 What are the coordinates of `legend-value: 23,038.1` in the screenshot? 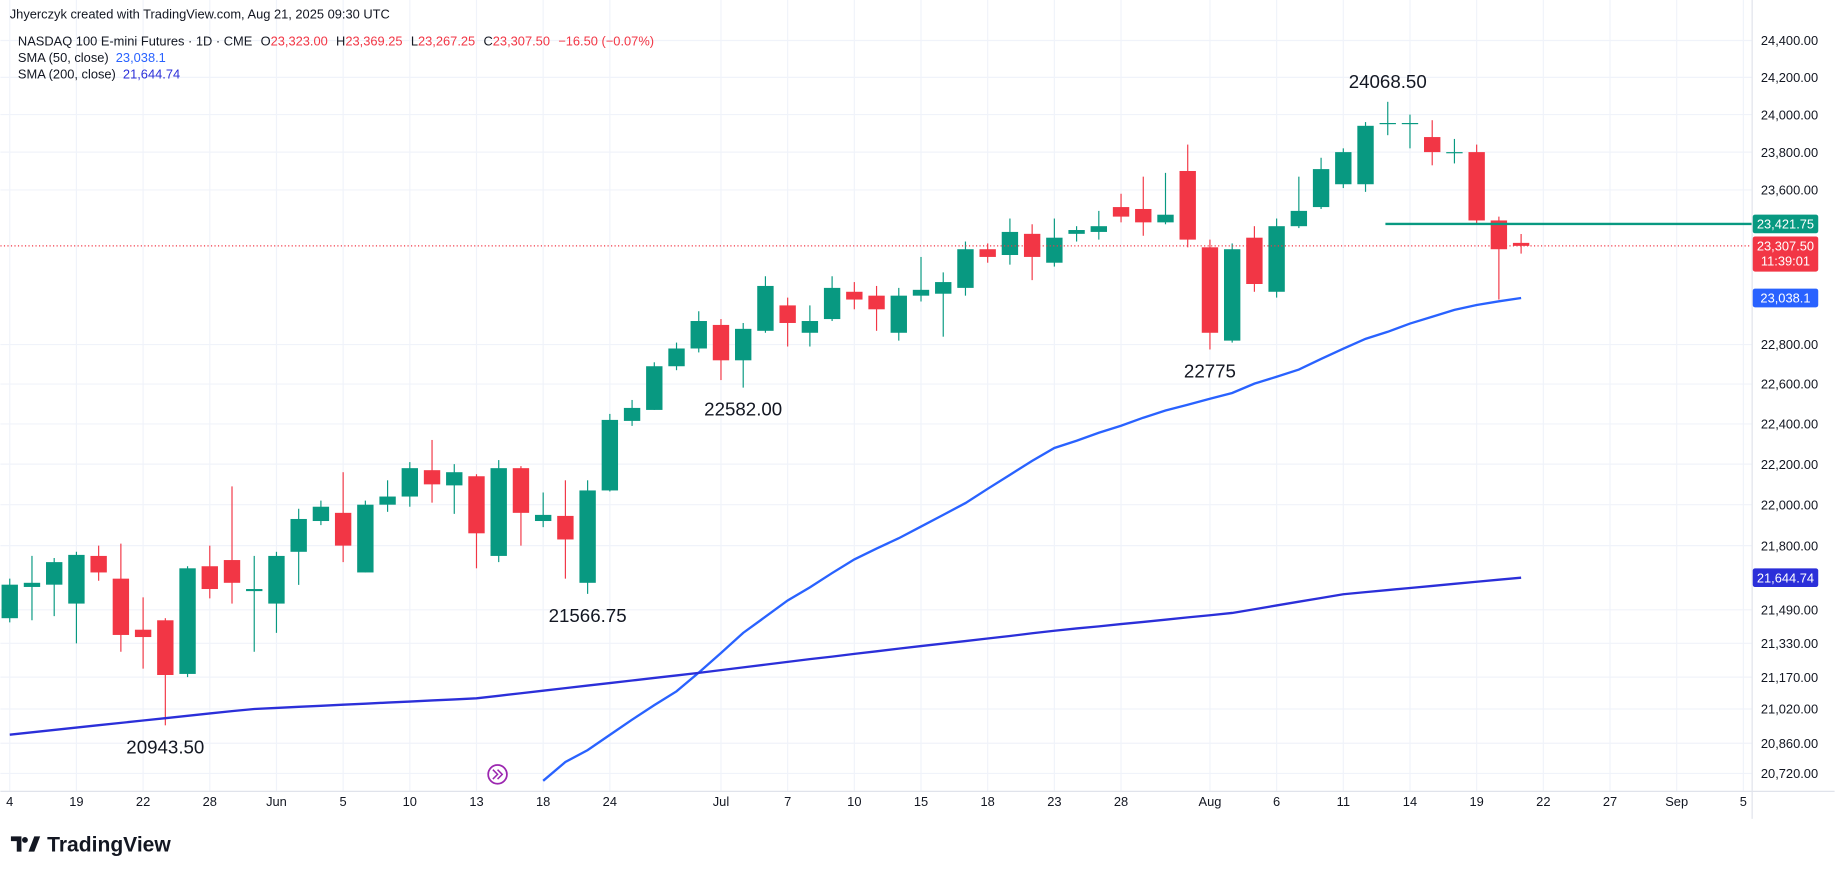 It's located at (141, 57).